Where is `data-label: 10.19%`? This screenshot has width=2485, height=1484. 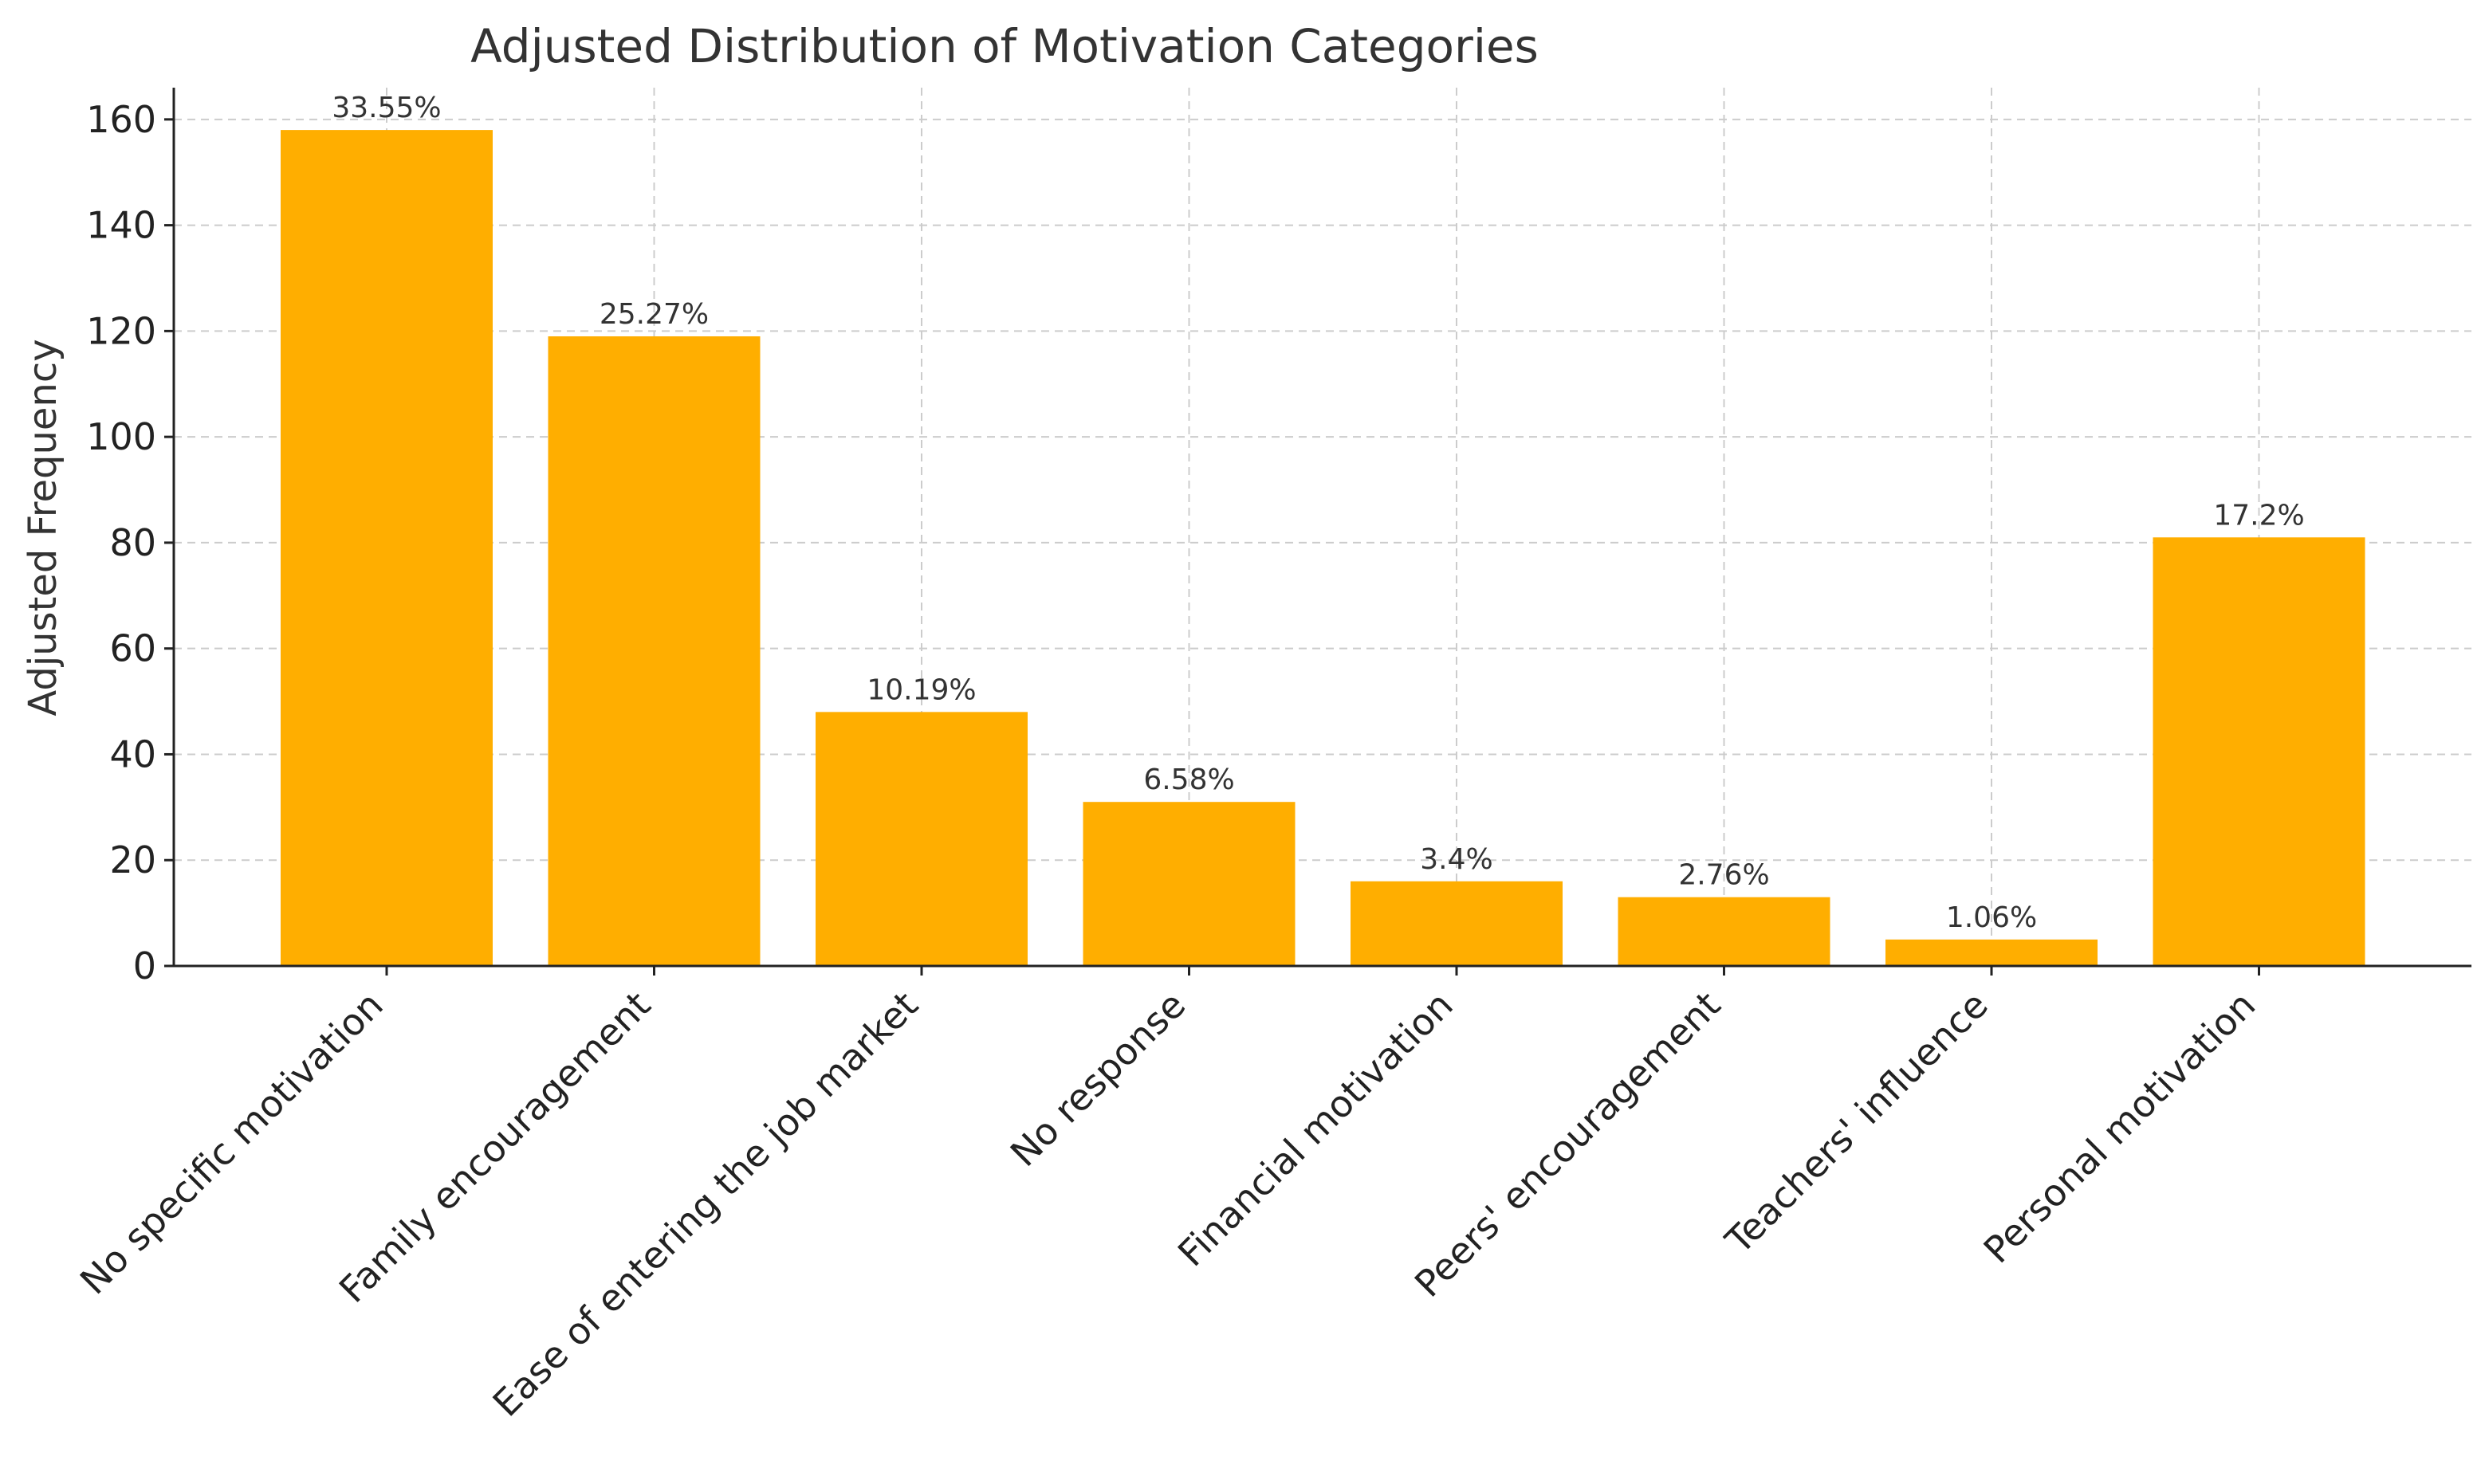
data-label: 10.19% is located at coordinates (921, 689).